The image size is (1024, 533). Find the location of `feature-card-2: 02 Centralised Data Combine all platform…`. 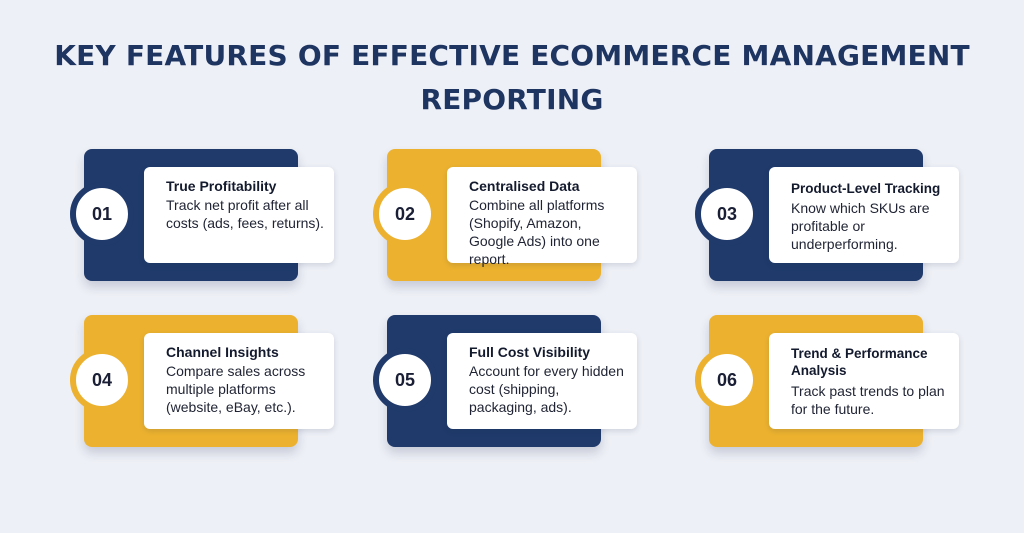

feature-card-2: 02 Centralised Data Combine all platform… is located at coordinates (523, 216).